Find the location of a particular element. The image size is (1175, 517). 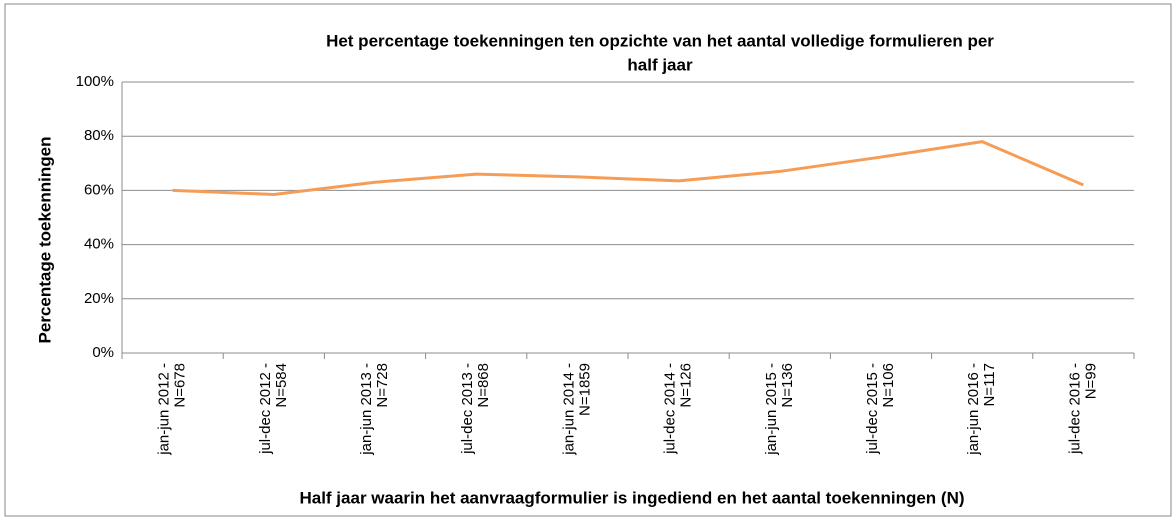

x-tick-label: jul-dec 2014 - is located at coordinates (670, 409).